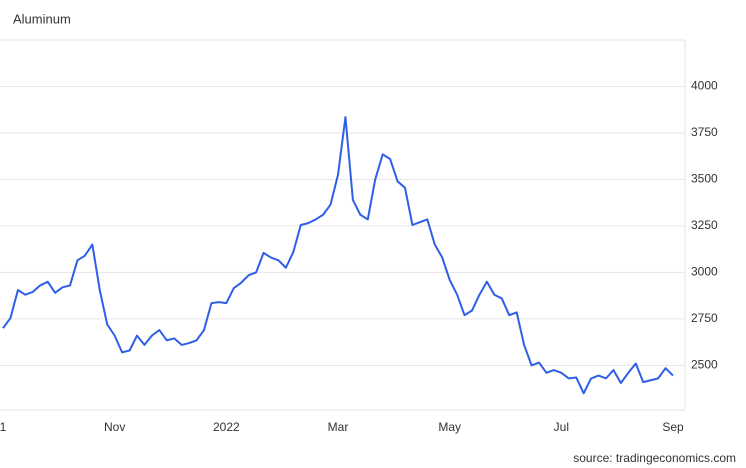 This screenshot has height=468, width=746. I want to click on x-tick-label: May, so click(449, 427).